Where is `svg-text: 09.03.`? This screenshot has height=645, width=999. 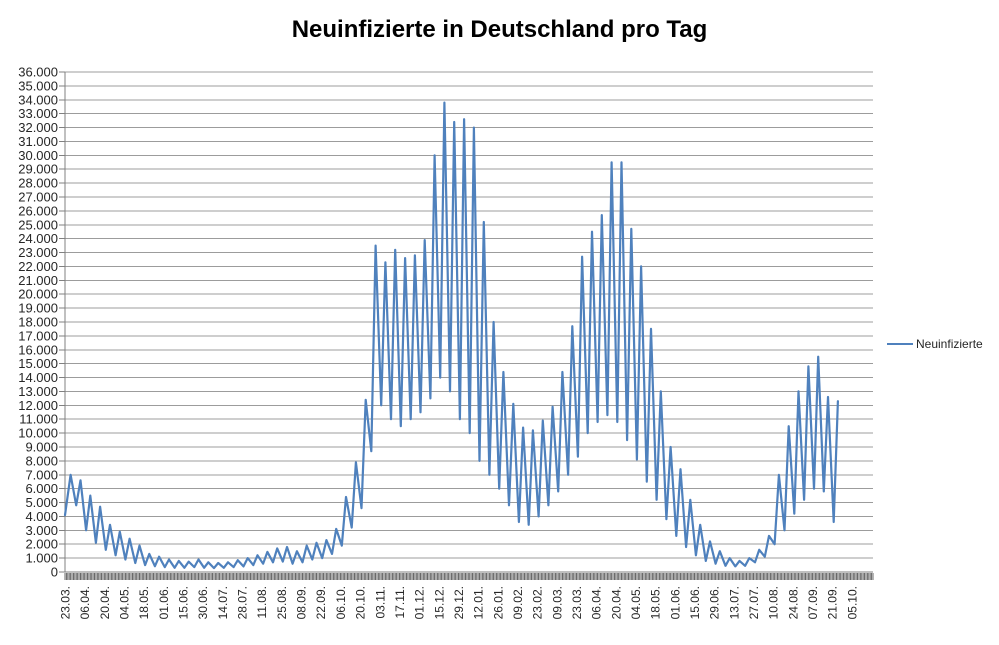
svg-text: 09.03. is located at coordinates (557, 602).